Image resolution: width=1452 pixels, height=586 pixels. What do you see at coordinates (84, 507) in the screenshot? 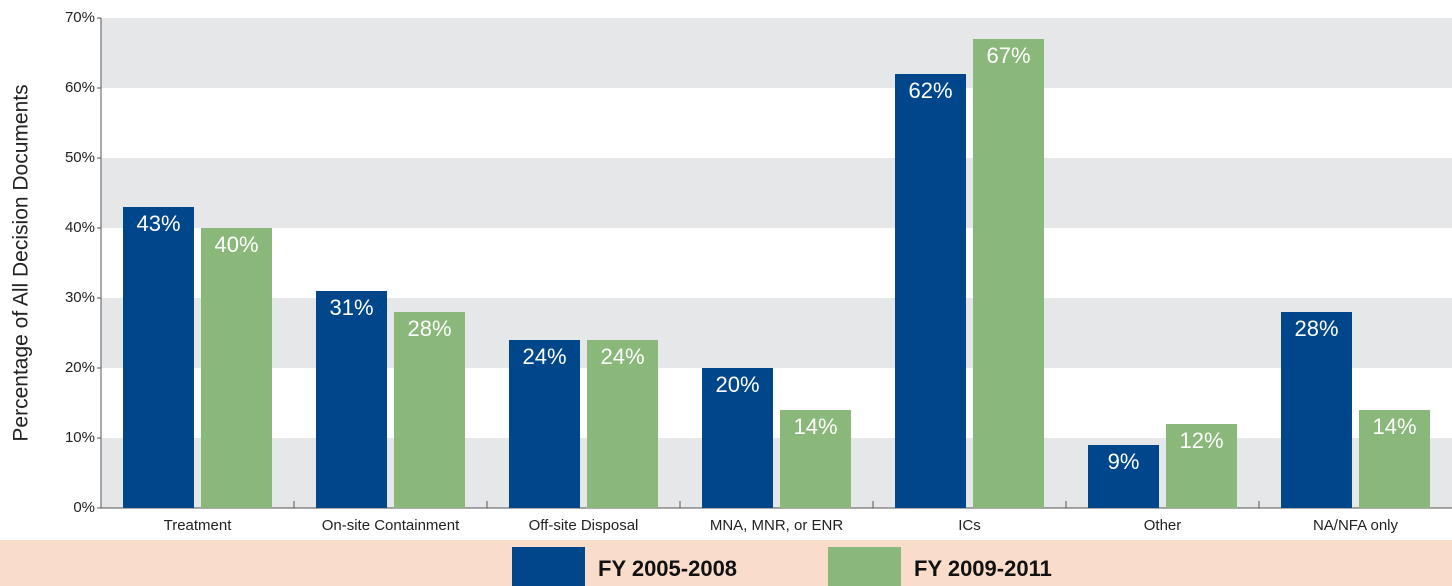
I see `y-tick-label: 0%` at bounding box center [84, 507].